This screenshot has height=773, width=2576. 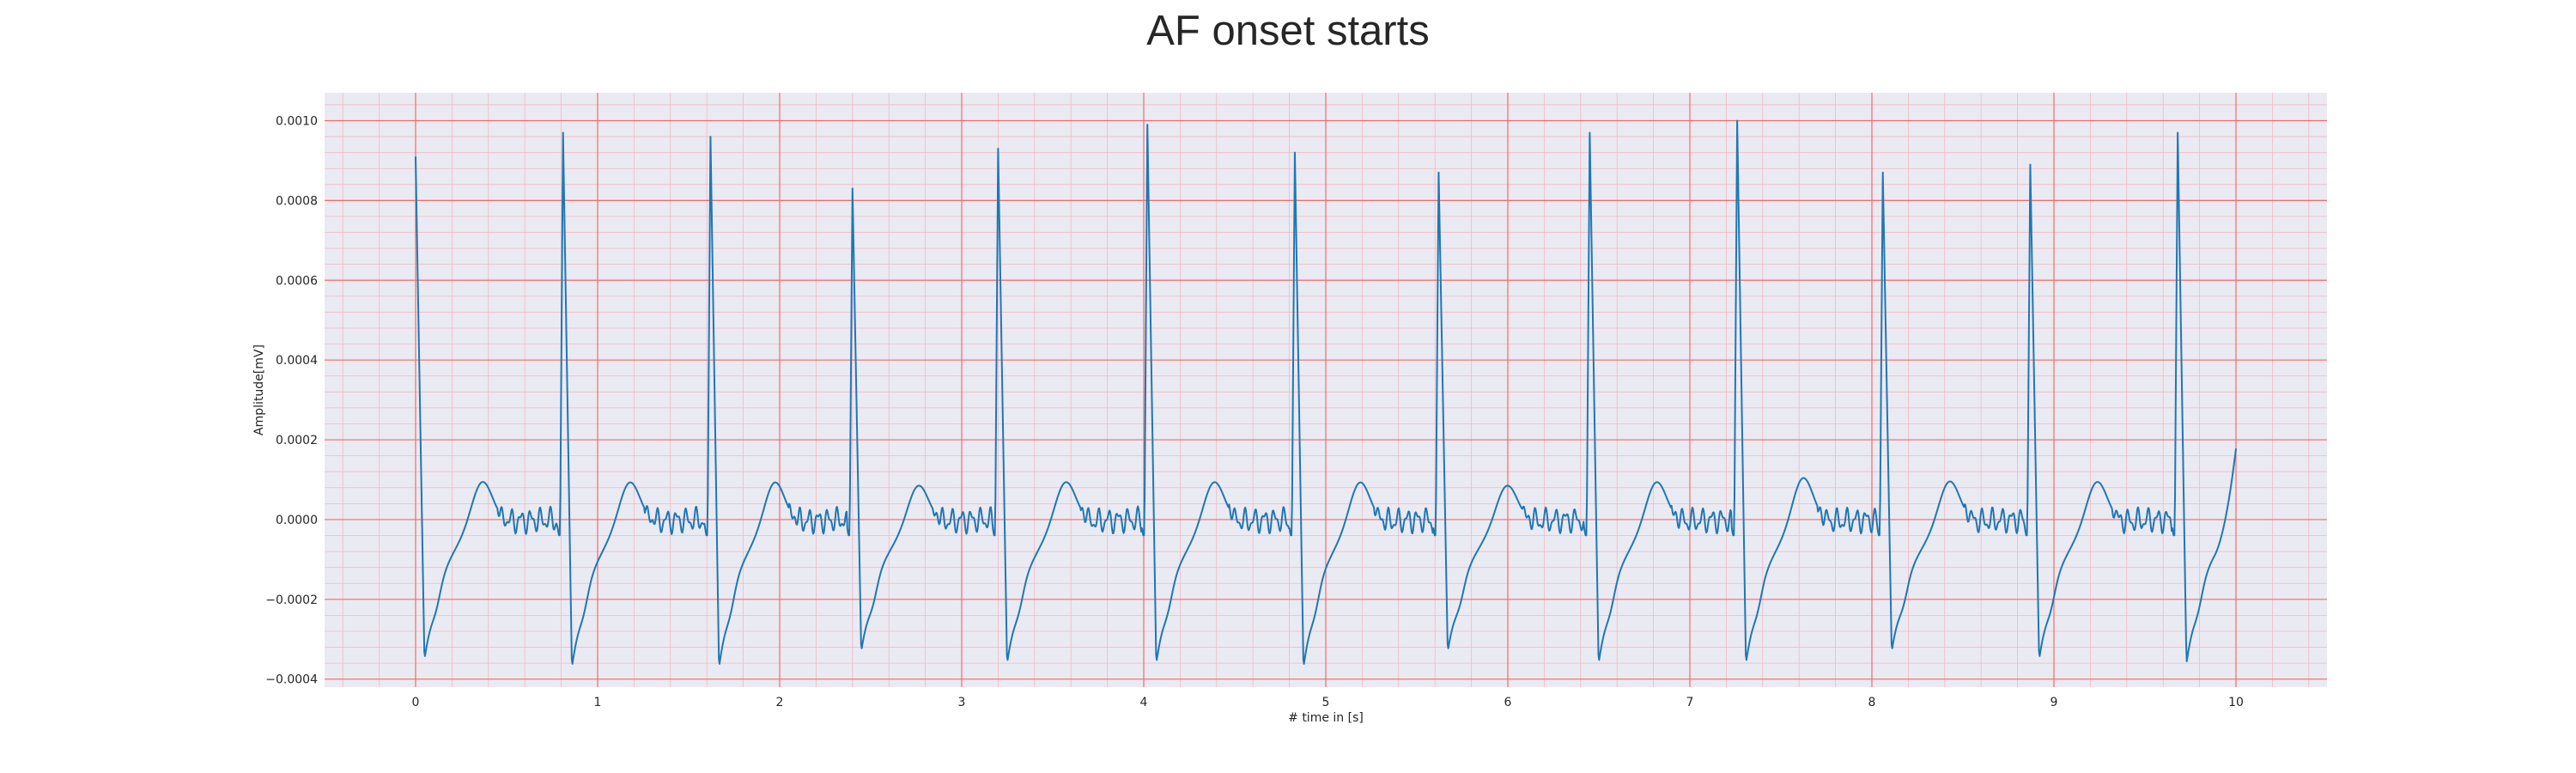 What do you see at coordinates (1690, 702) in the screenshot?
I see `x-tick-label: 7` at bounding box center [1690, 702].